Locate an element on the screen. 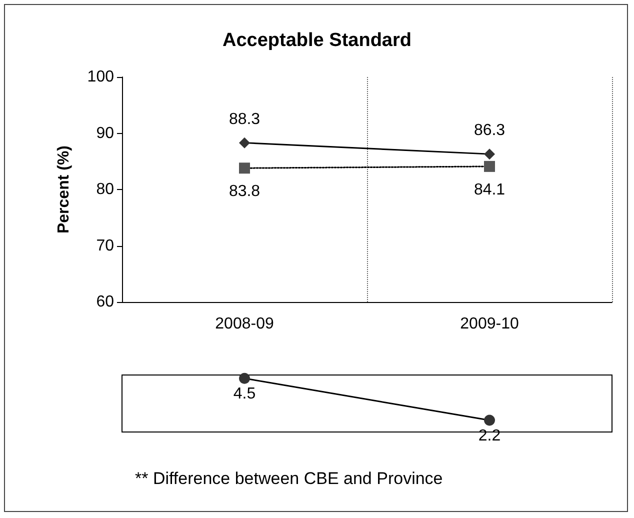 This screenshot has height=518, width=634. y-tick-label: 80 is located at coordinates (105, 189).